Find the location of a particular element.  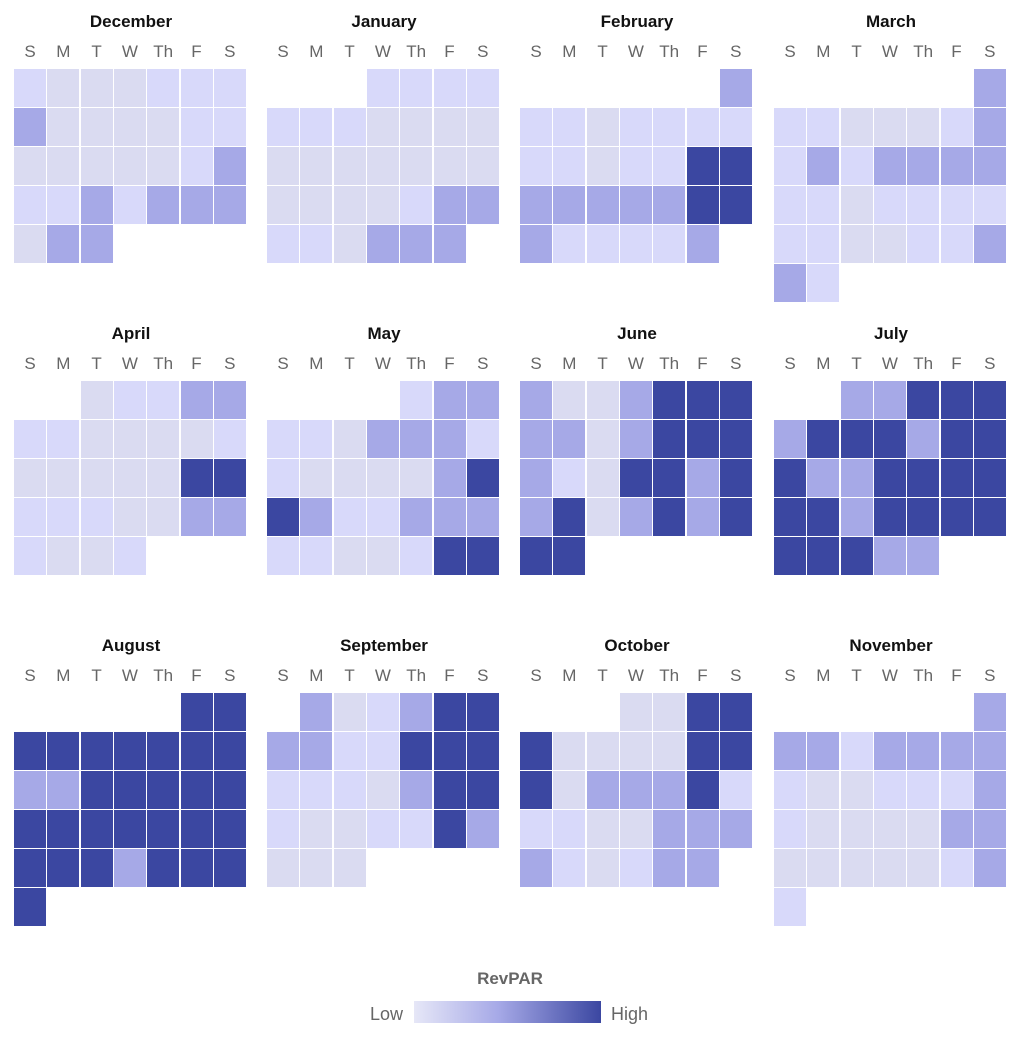

weekday-label: M is located at coordinates (569, 363).